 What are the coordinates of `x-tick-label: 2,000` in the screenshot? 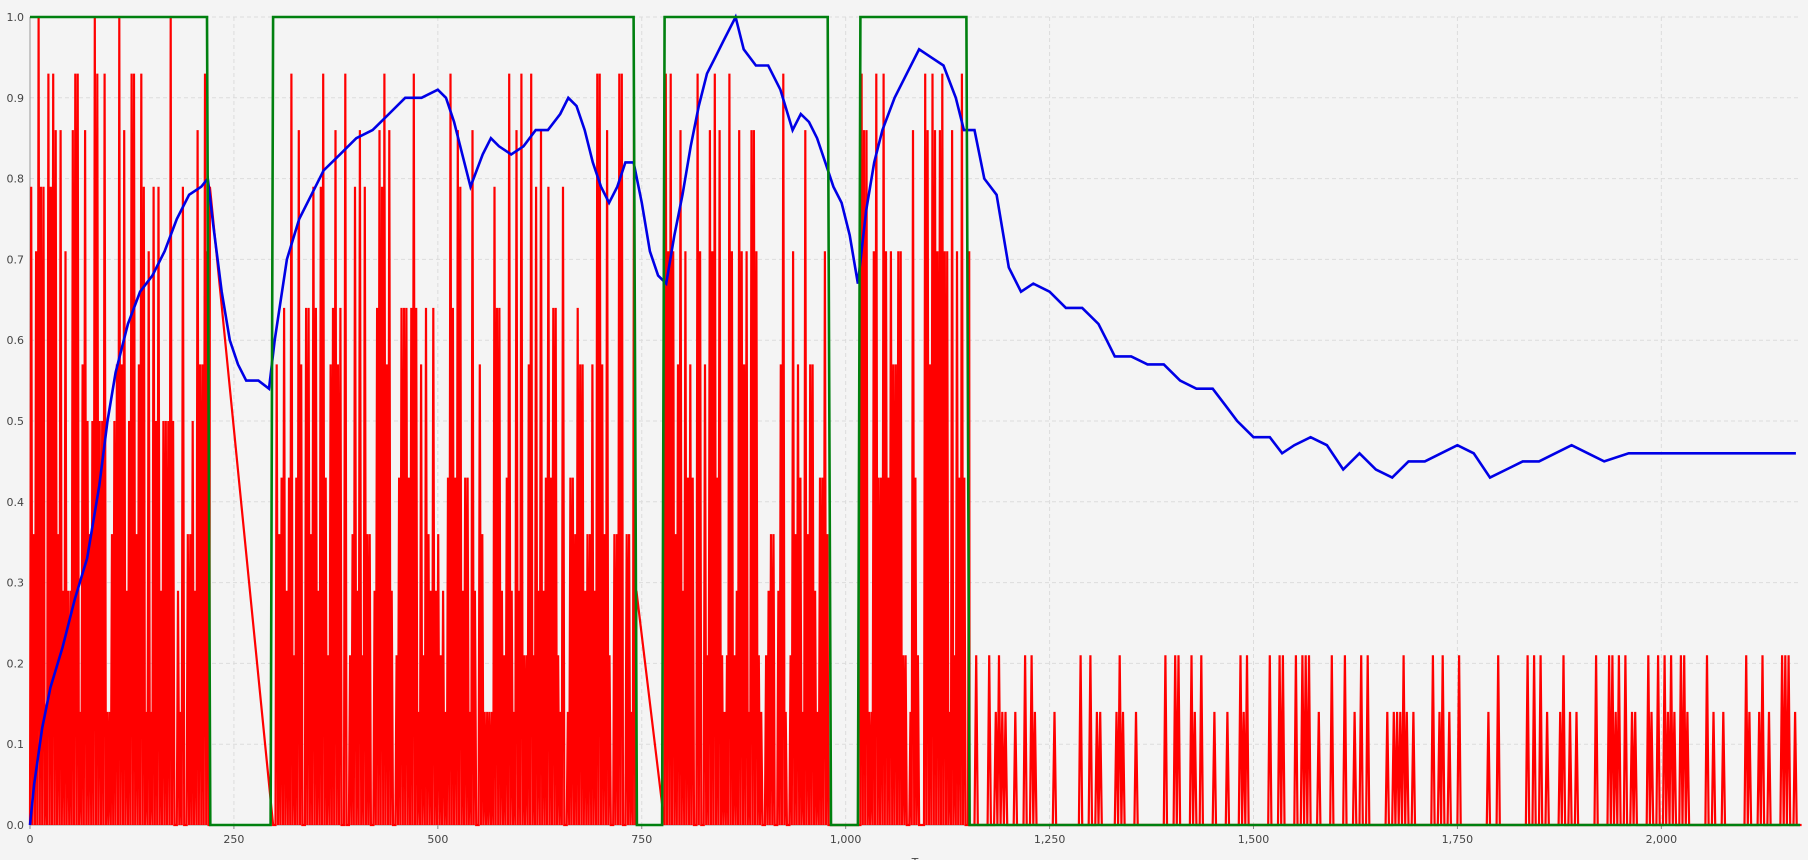 It's located at (1662, 839).